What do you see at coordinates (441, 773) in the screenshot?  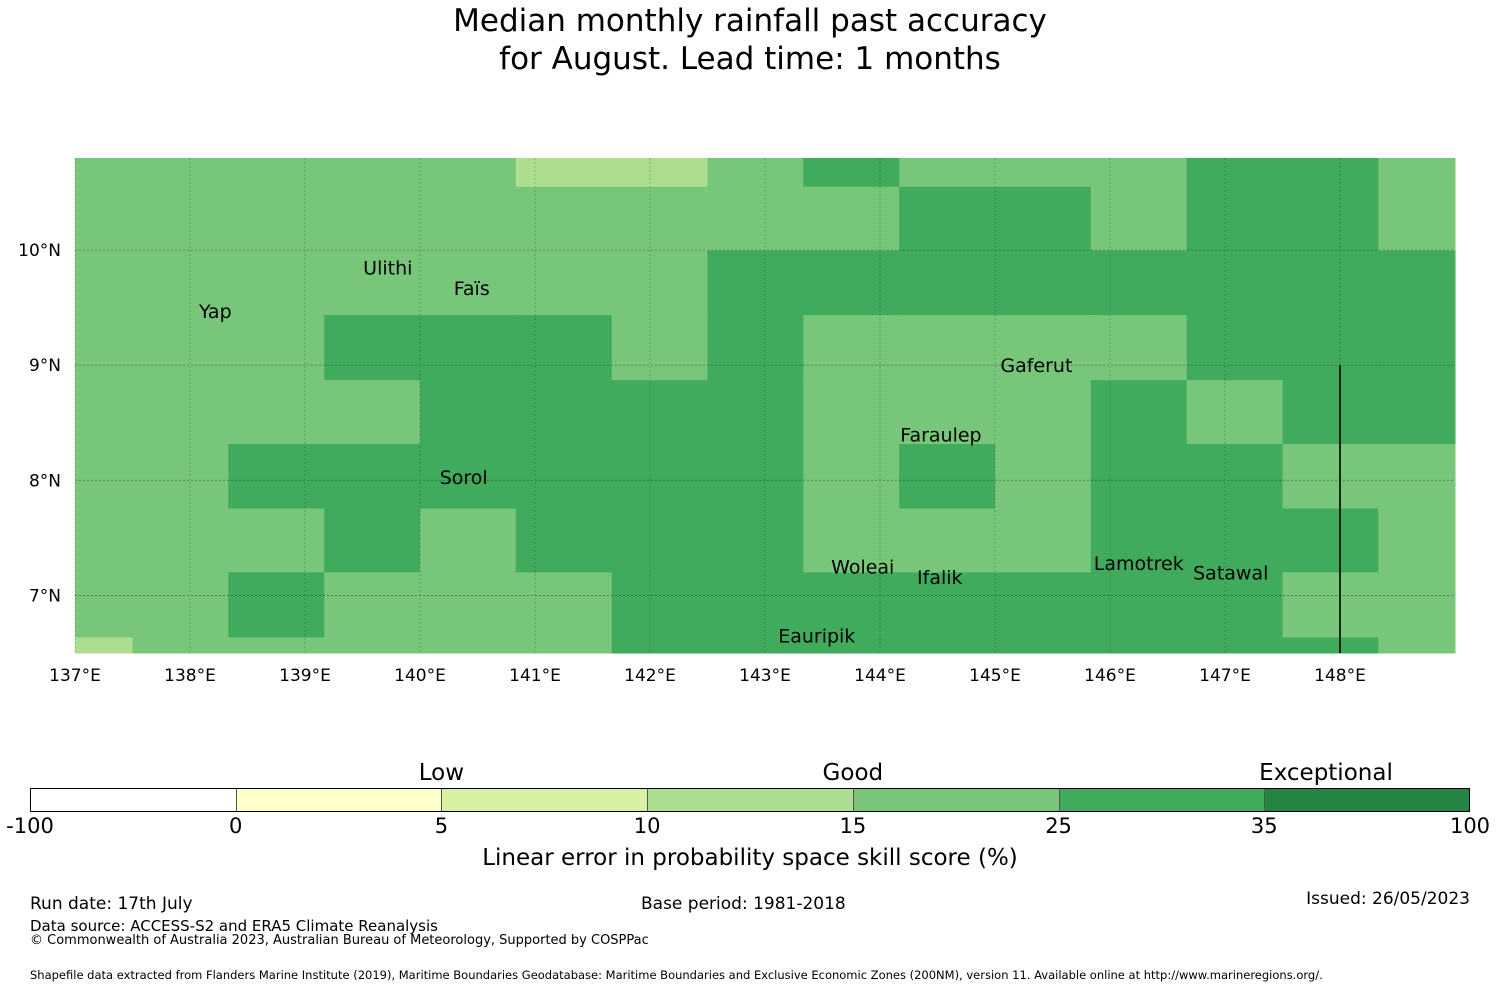 I see `legend-category-word: Low` at bounding box center [441, 773].